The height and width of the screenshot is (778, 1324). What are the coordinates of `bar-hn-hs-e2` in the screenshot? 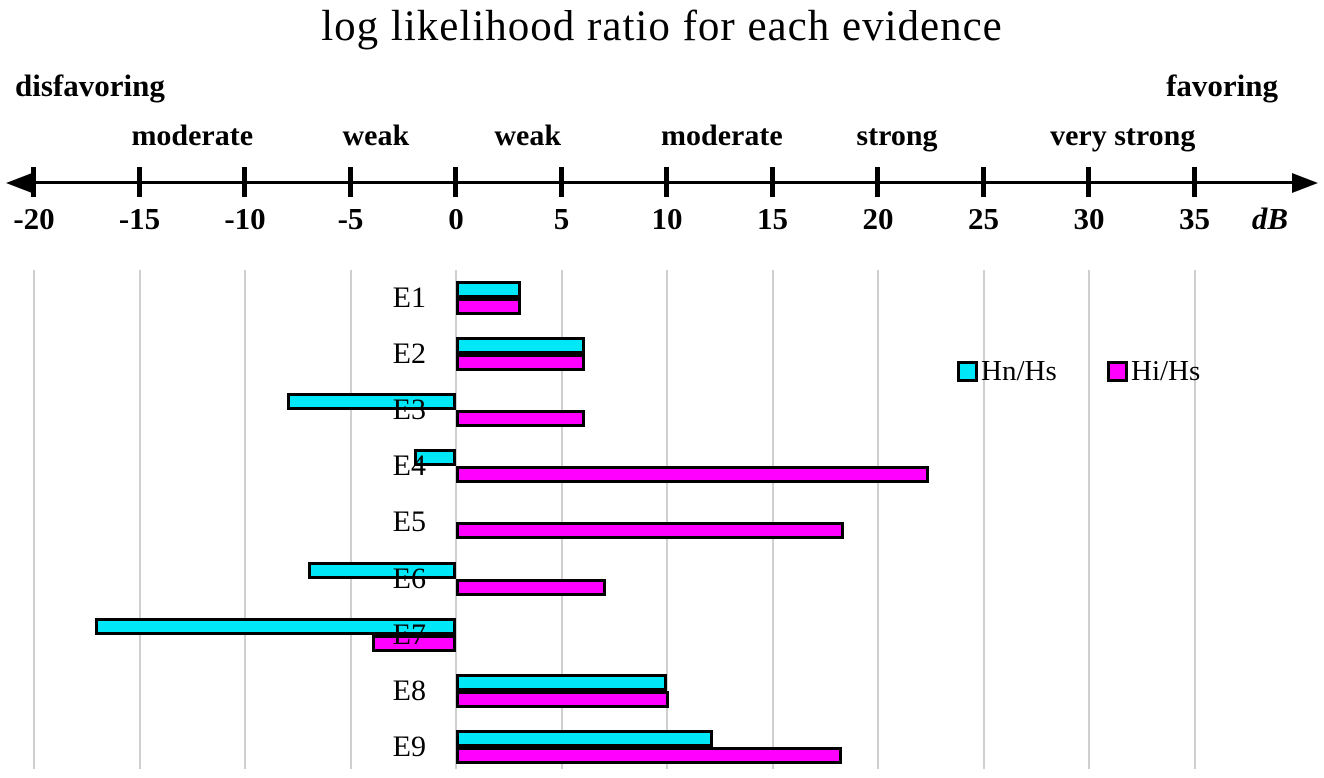 It's located at (520, 345).